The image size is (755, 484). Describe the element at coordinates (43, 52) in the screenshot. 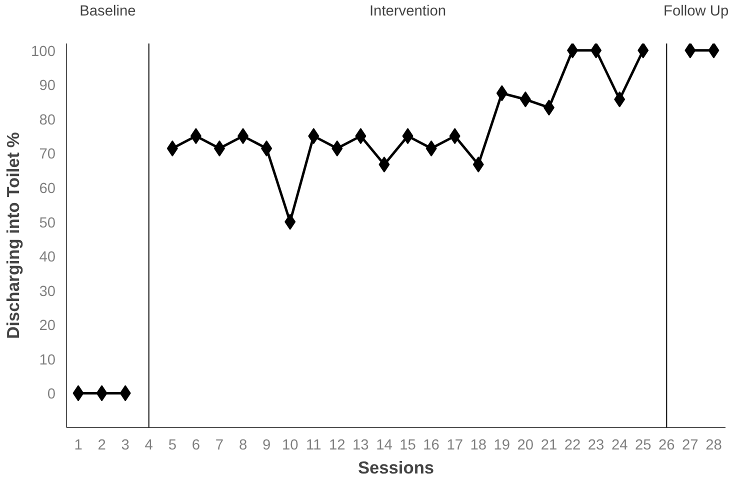

I see `y-tick-label: 100` at that location.